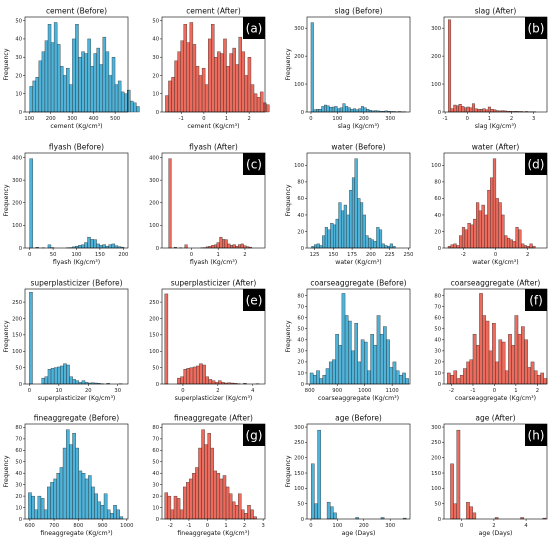  What do you see at coordinates (358, 126) in the screenshot?
I see `x-axis-label: slag (Kg/cm³)` at bounding box center [358, 126].